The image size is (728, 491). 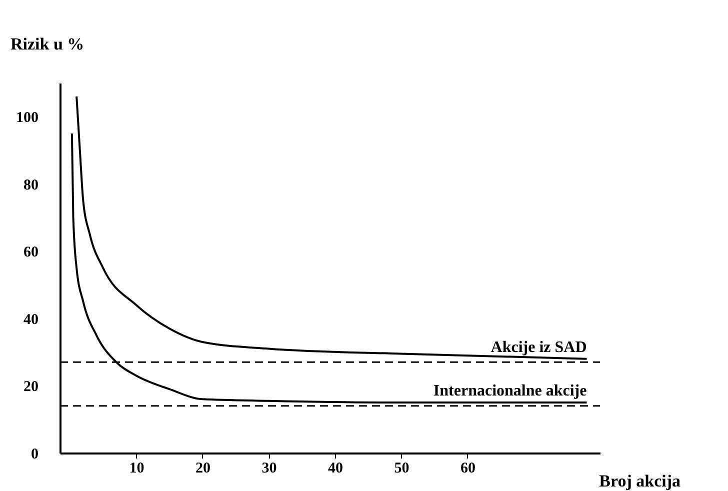 I want to click on series-label: Akcije iz SAD, so click(x=538, y=347).